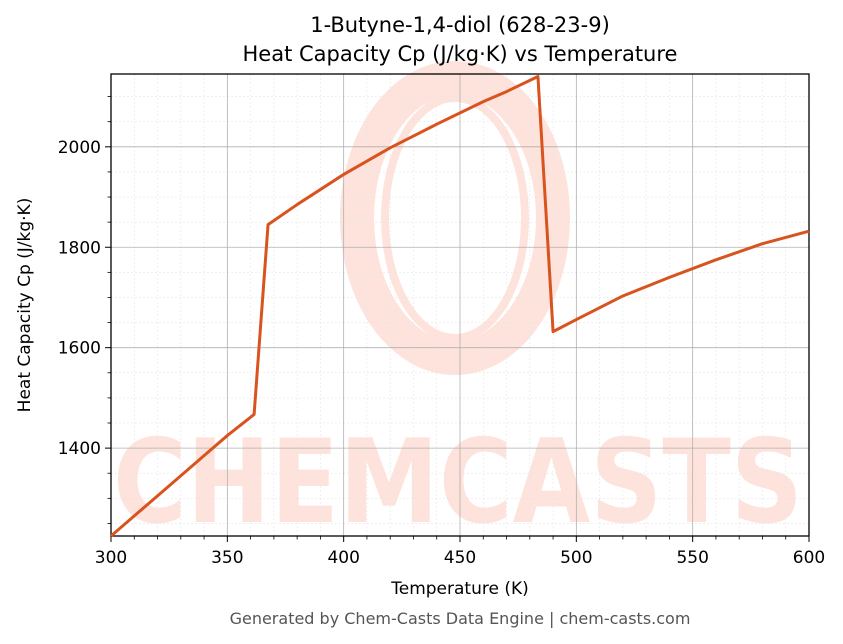  Describe the element at coordinates (459, 589) in the screenshot. I see `x-axis-label: Temperature (K)` at that location.